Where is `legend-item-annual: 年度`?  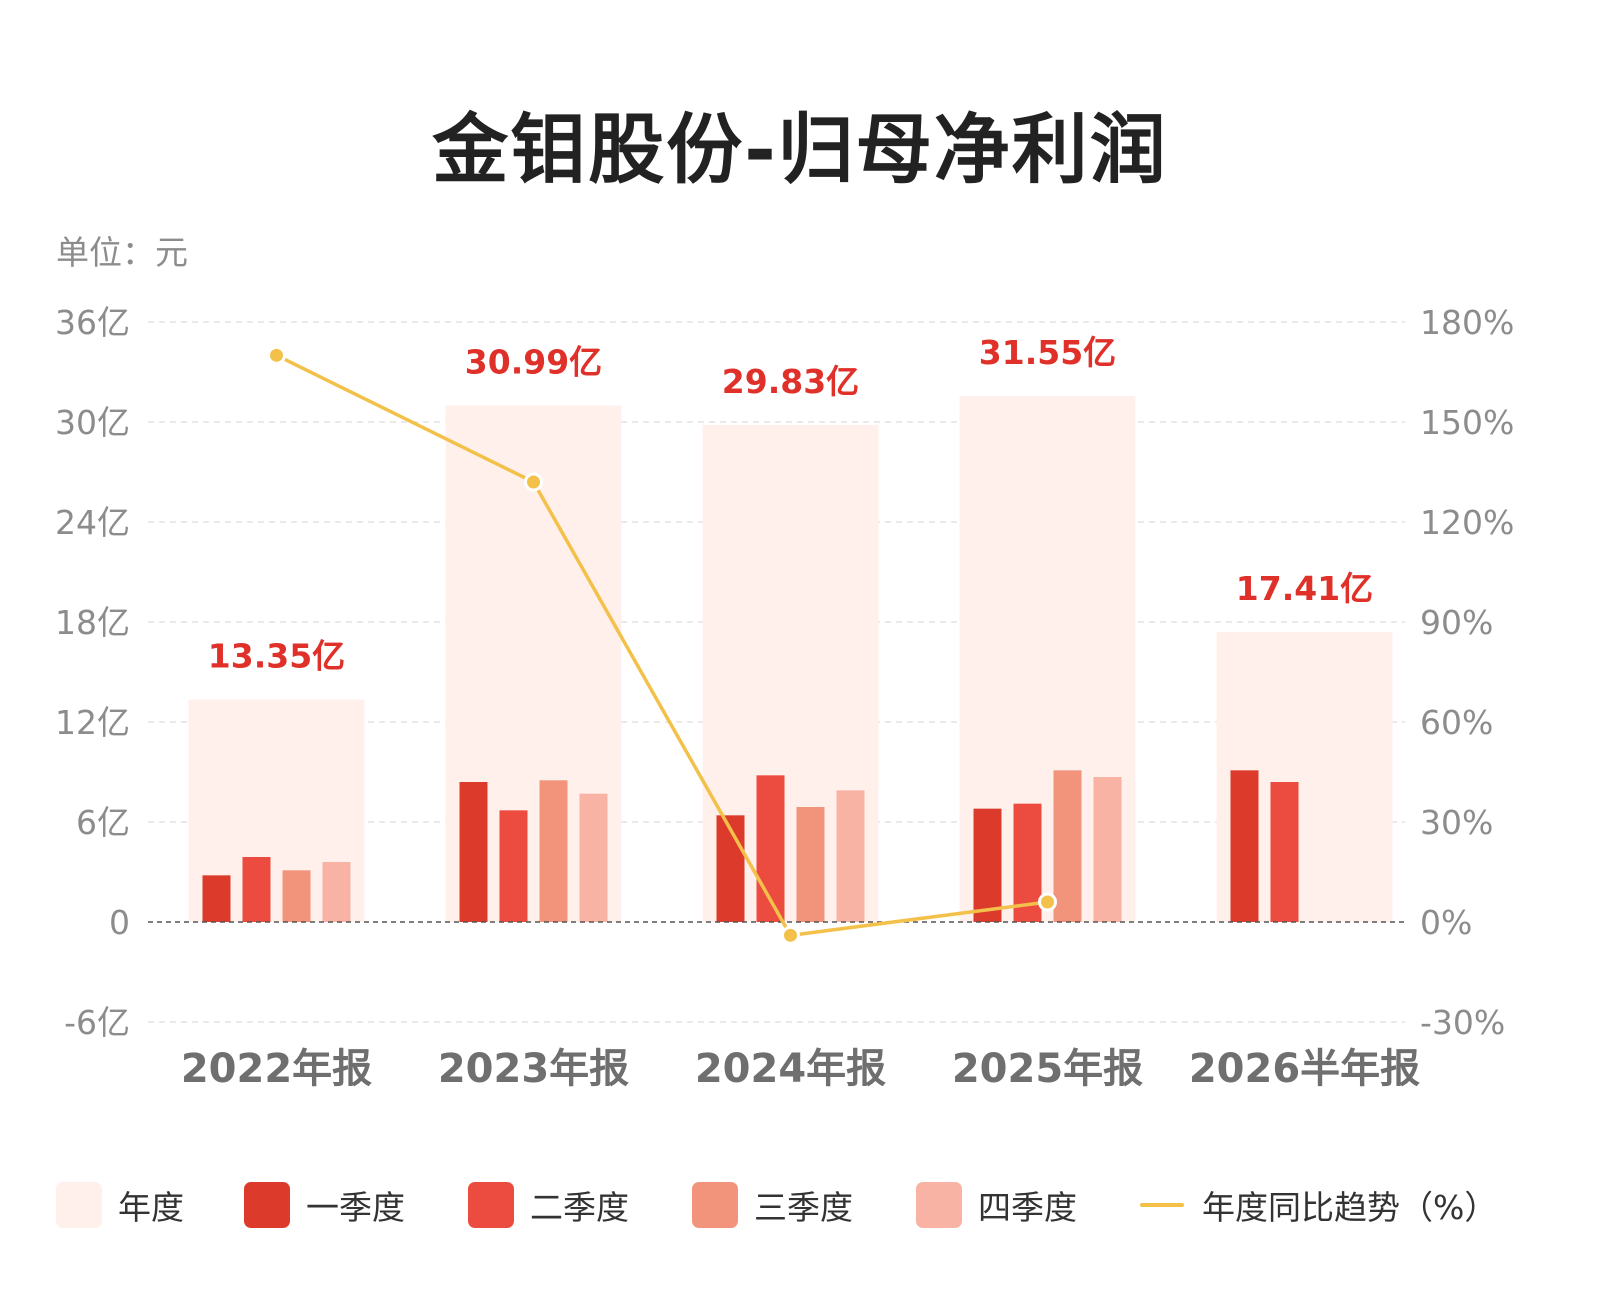 legend-item-annual: 年度 is located at coordinates (120, 1205).